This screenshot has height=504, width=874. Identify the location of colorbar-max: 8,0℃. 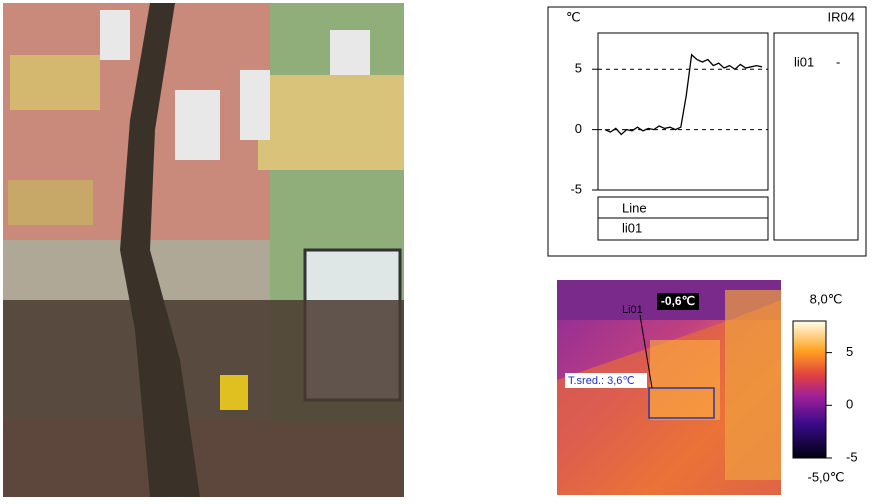
(826, 298).